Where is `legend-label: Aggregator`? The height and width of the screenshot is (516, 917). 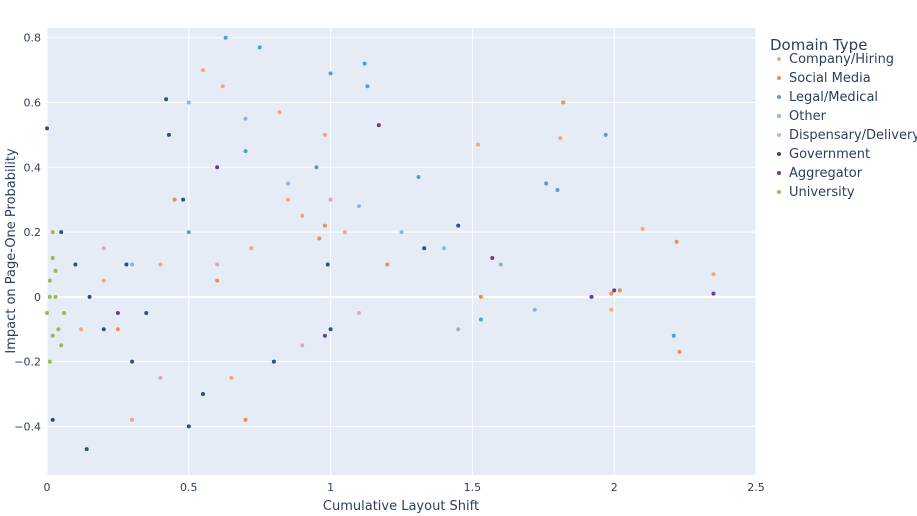 legend-label: Aggregator is located at coordinates (826, 173).